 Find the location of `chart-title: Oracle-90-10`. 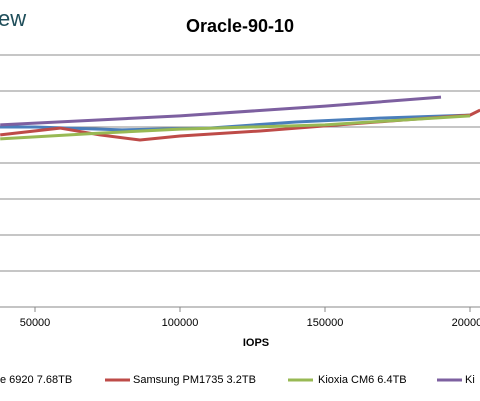

chart-title: Oracle-90-10 is located at coordinates (240, 26).